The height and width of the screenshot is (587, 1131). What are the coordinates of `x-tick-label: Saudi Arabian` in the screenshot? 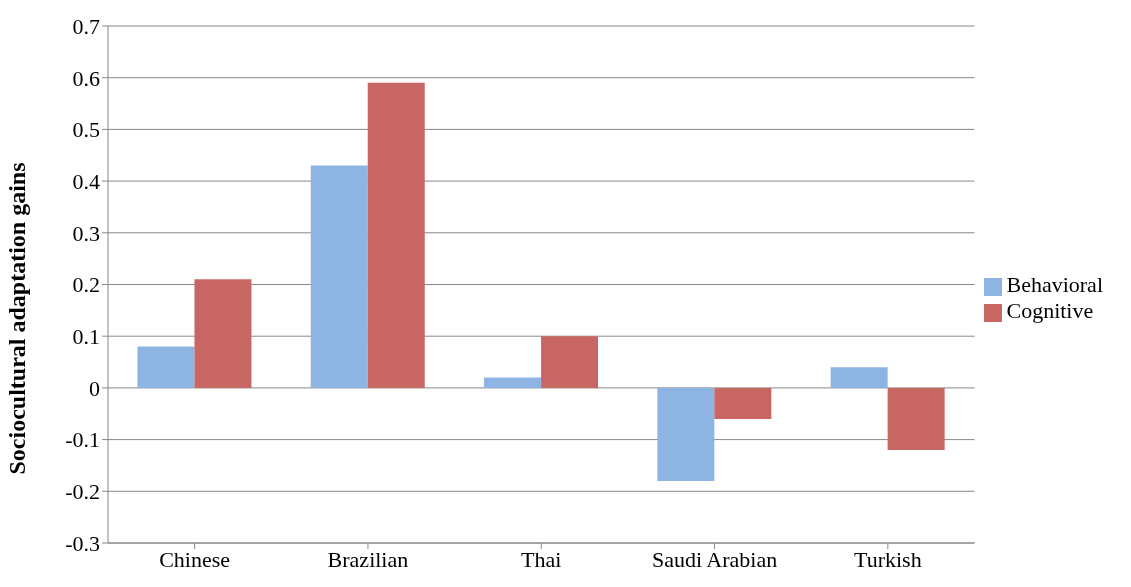 It's located at (714, 559).